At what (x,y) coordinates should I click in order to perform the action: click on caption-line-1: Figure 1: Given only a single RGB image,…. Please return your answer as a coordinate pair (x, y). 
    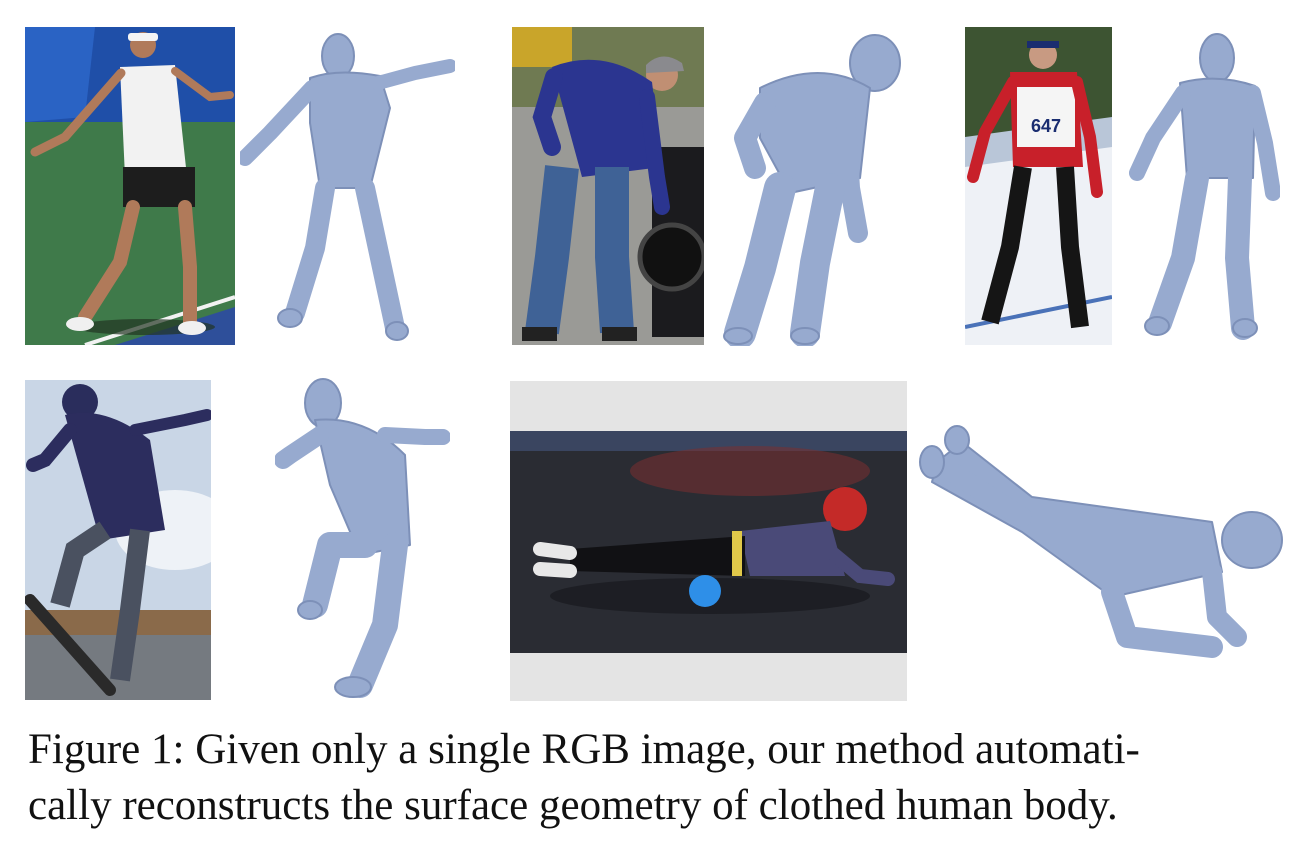
    Looking at the image, I should click on (584, 749).